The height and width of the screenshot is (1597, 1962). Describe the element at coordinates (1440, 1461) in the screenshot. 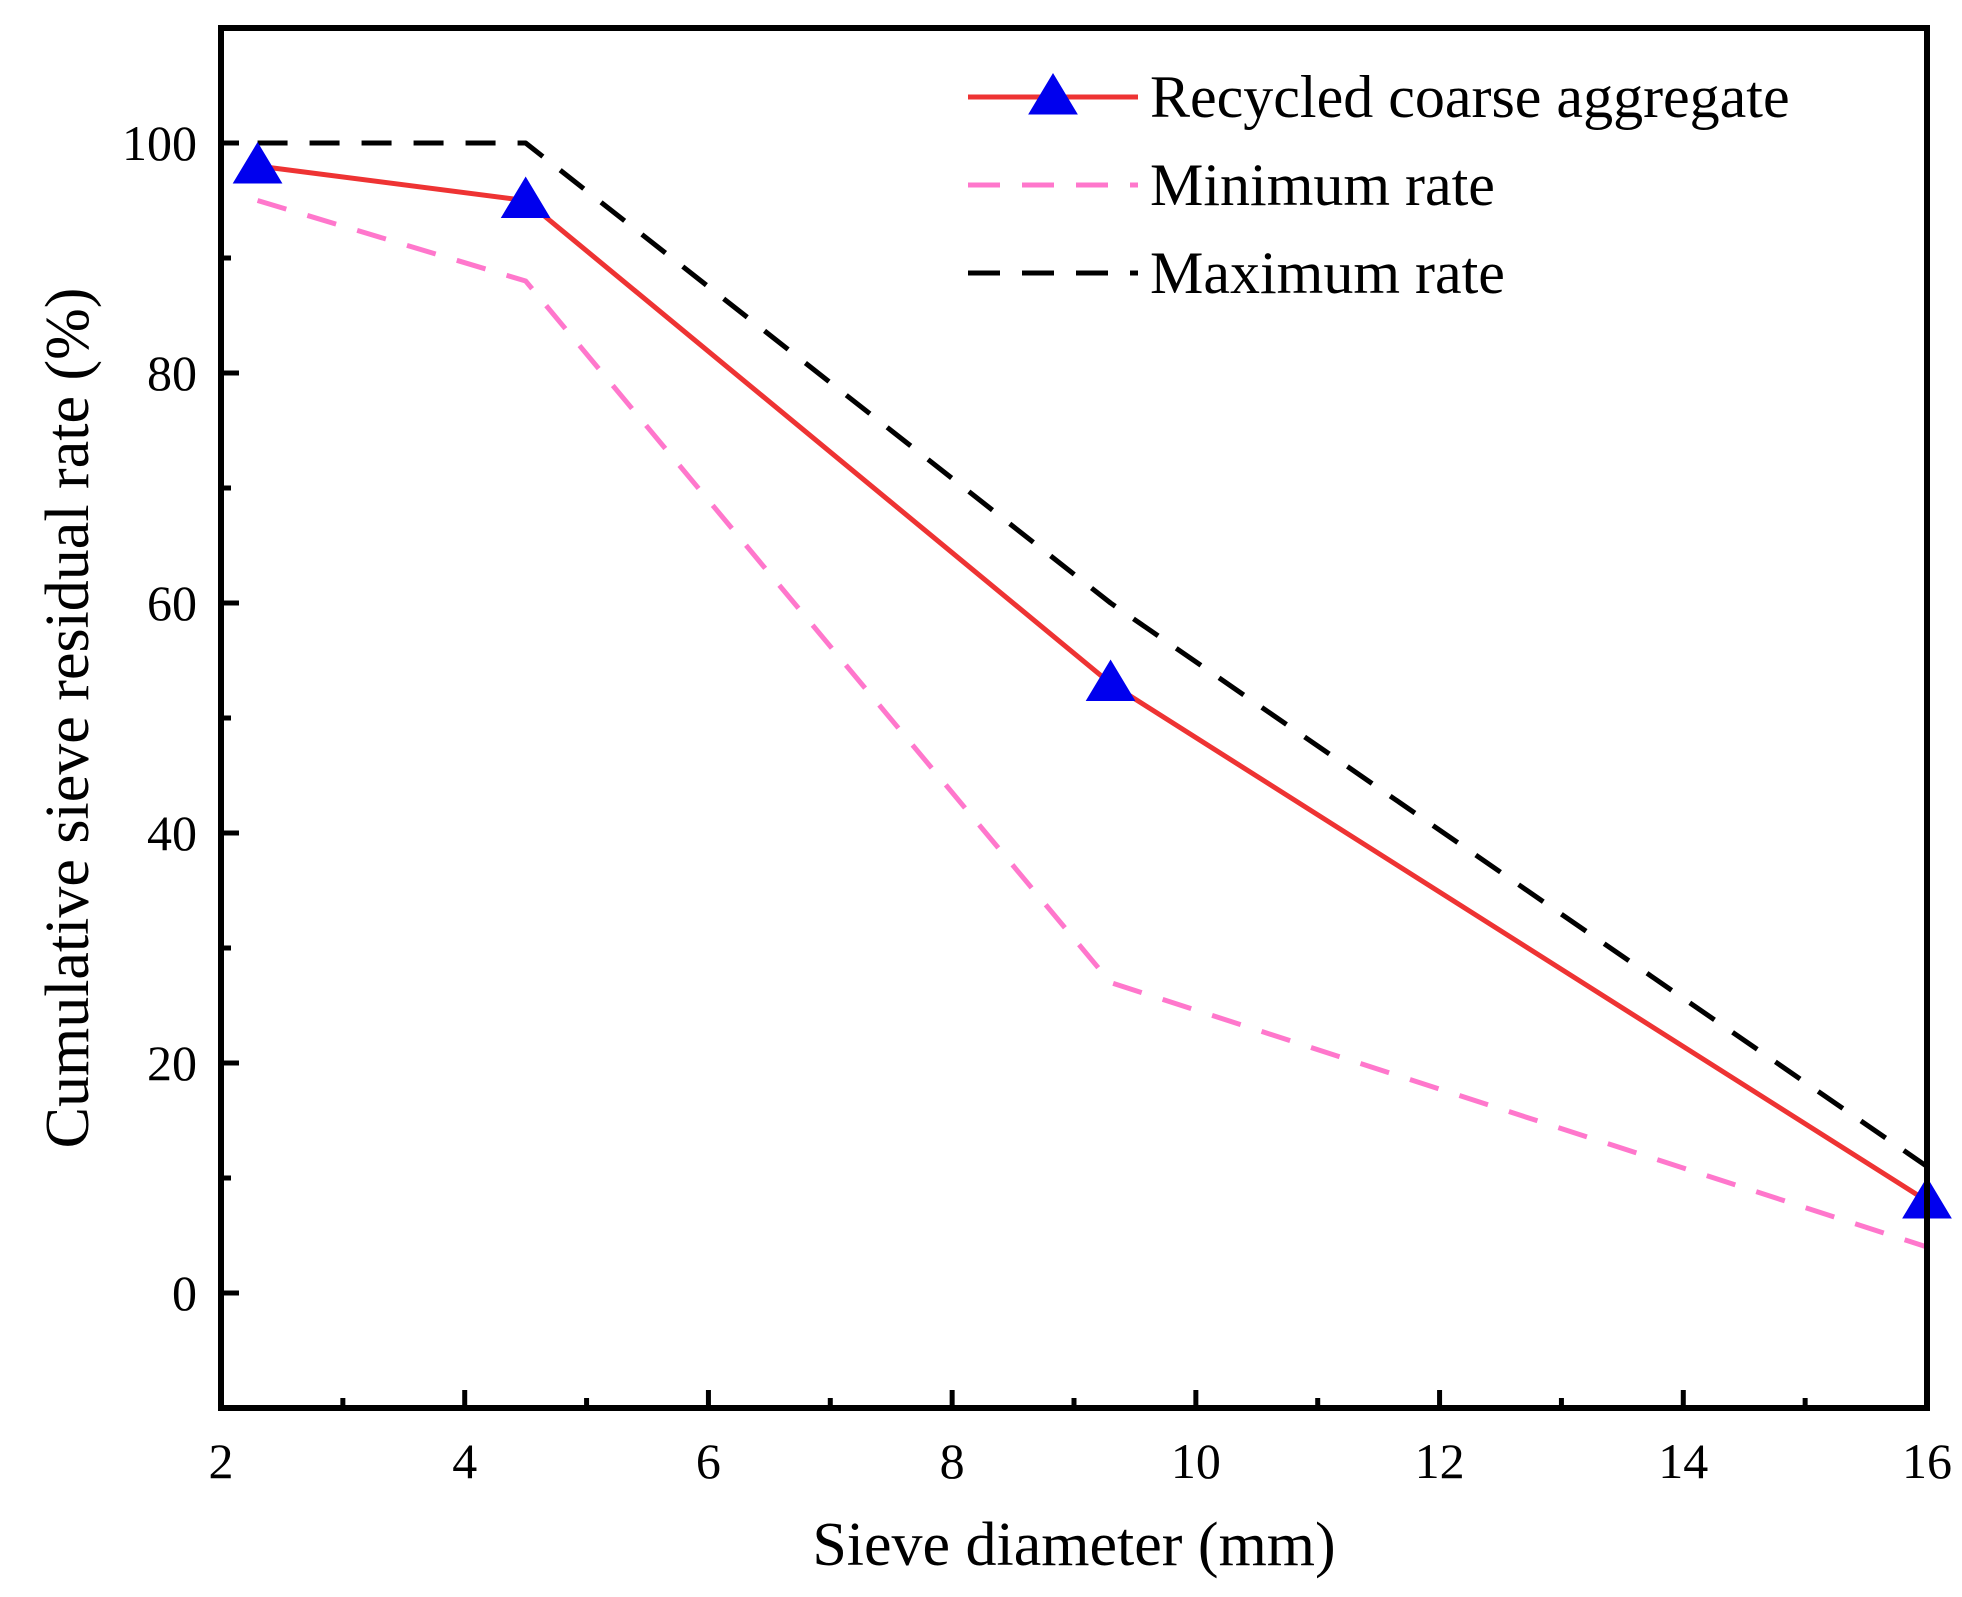

I see `x-tick-label: 12` at that location.